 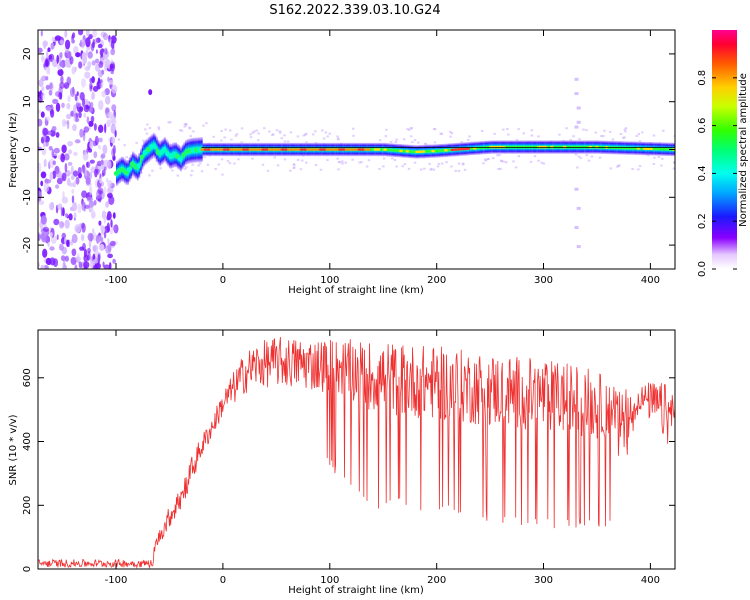 What do you see at coordinates (150, 92) in the screenshot?
I see `signal-blob` at bounding box center [150, 92].